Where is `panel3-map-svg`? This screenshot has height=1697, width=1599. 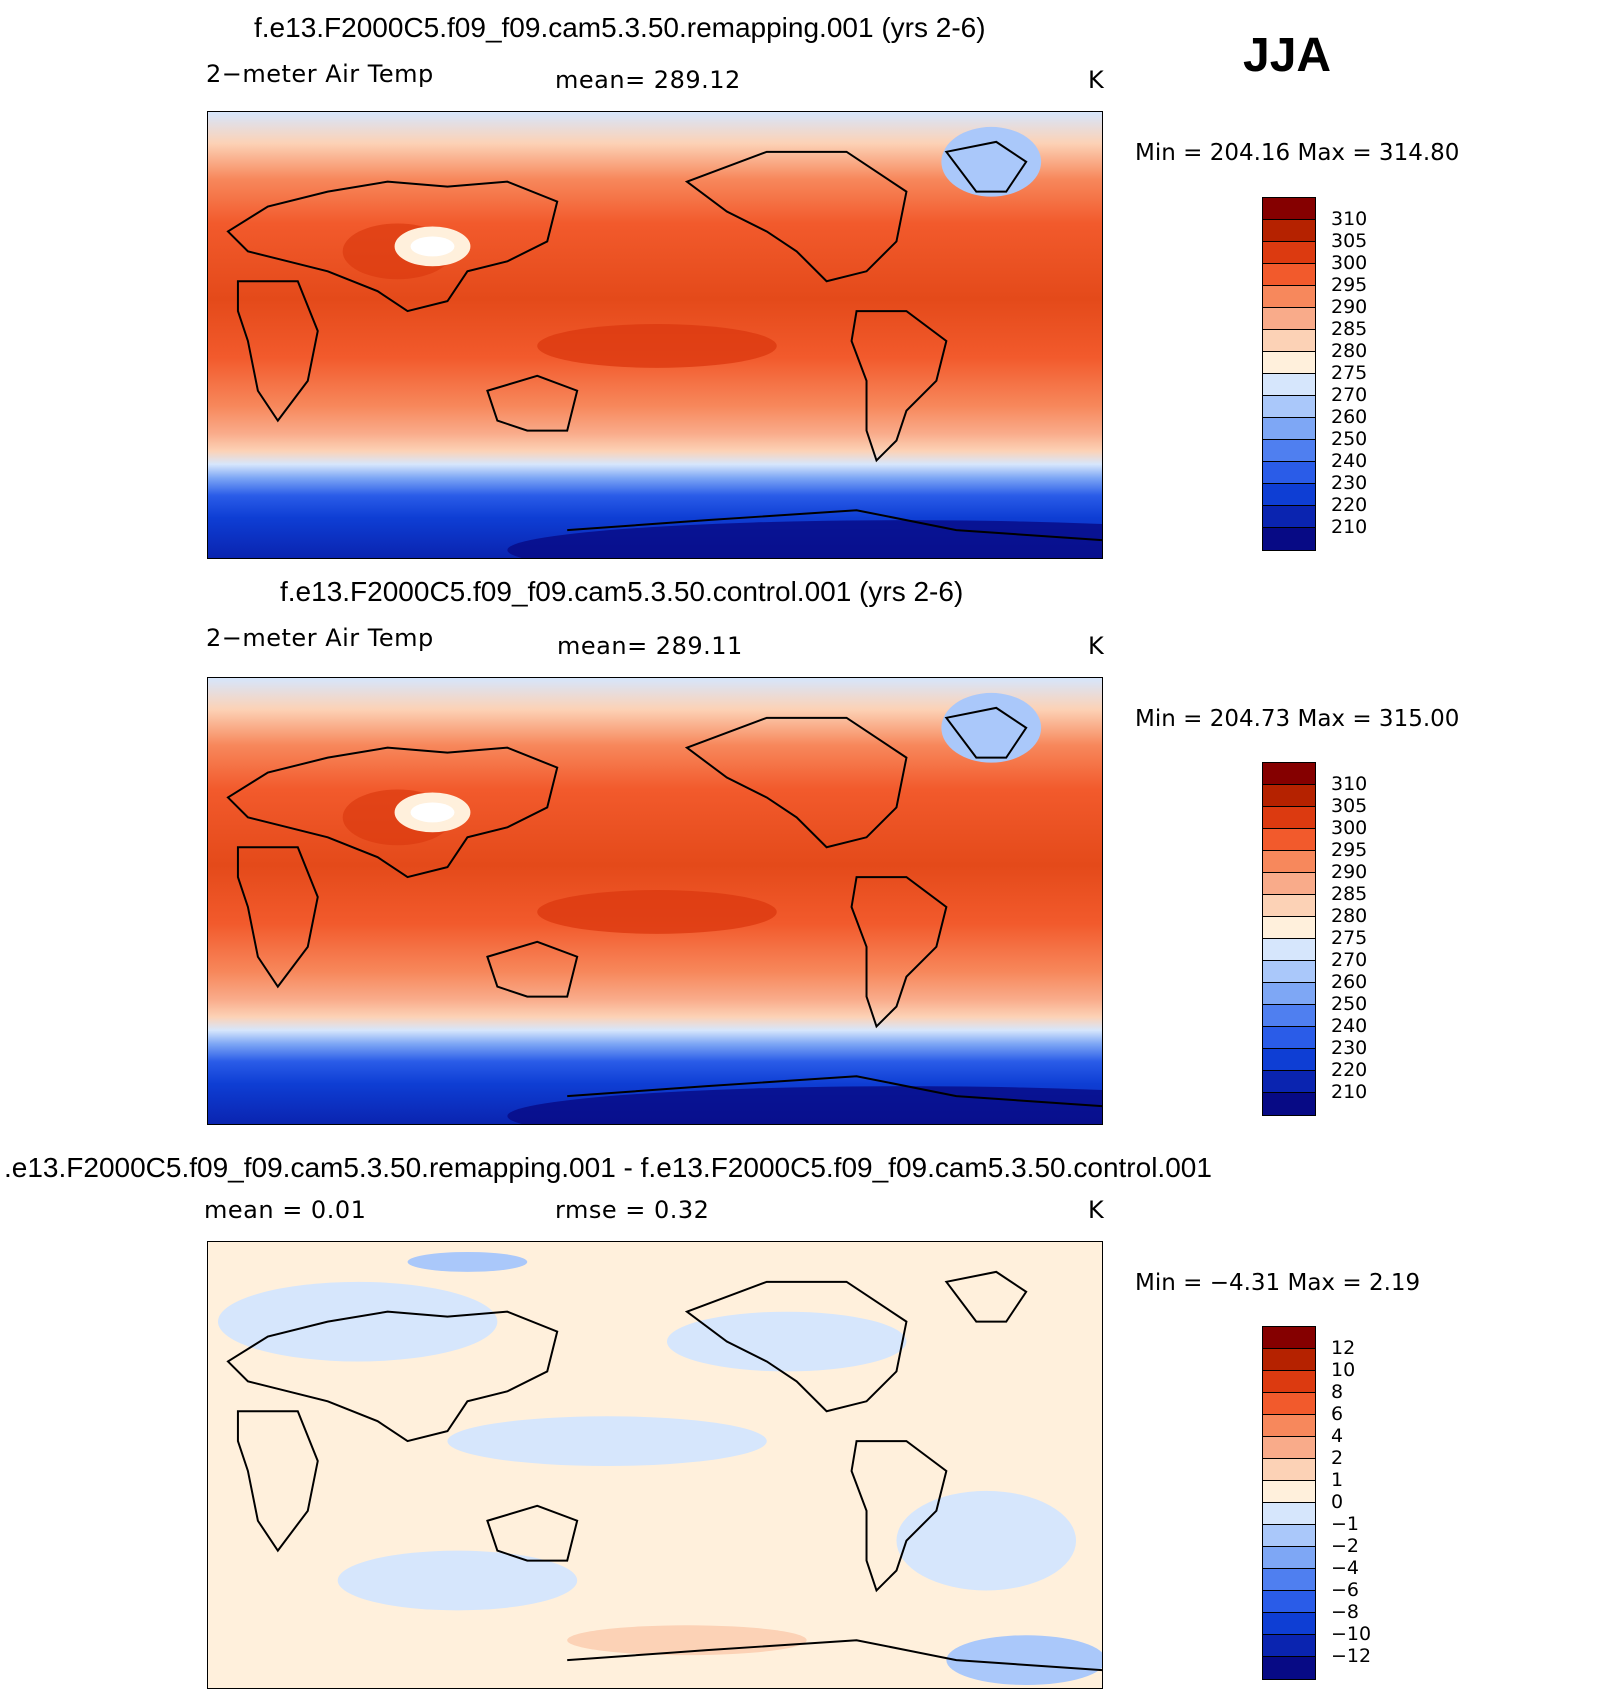 panel3-map-svg is located at coordinates (655, 1465).